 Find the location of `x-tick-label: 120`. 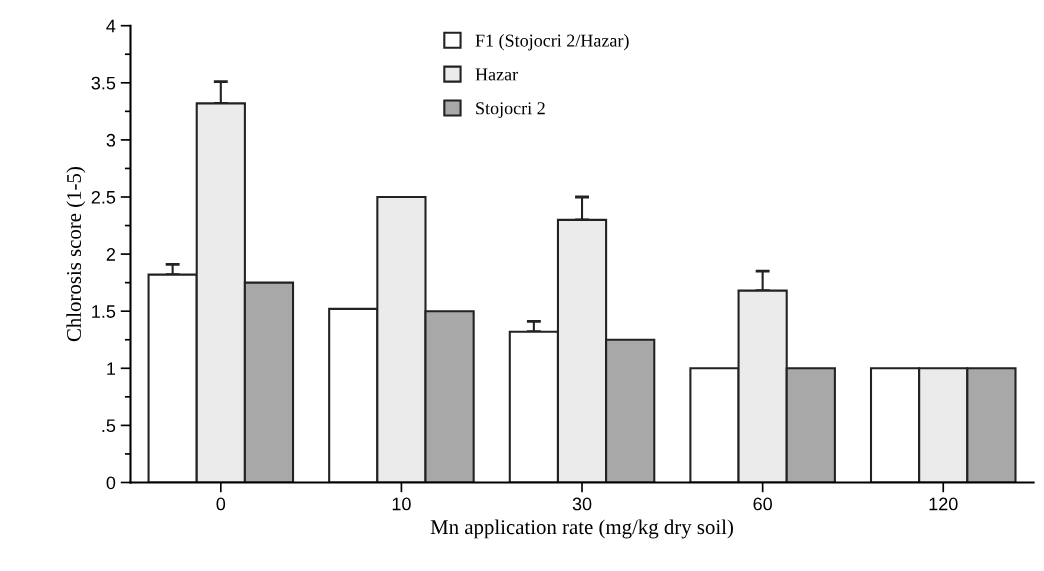

x-tick-label: 120 is located at coordinates (943, 504).